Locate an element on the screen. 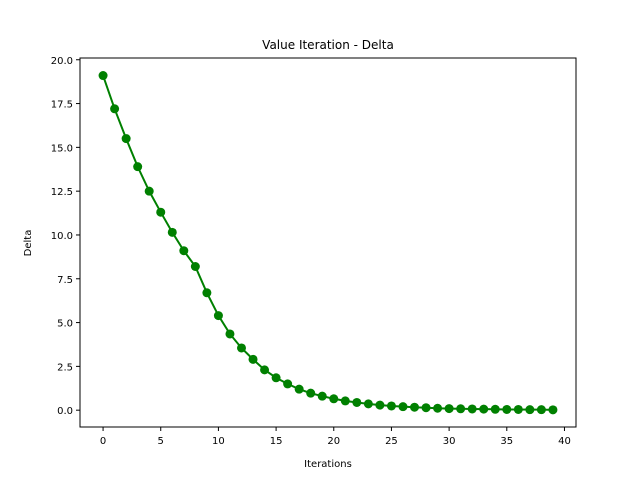 The height and width of the screenshot is (480, 640). x-tick-label: 35 is located at coordinates (506, 441).